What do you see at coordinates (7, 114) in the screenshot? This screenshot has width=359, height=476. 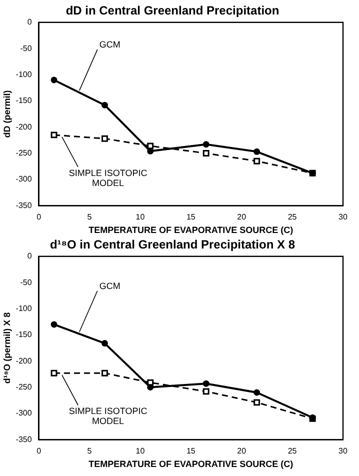 I see `y-axis-title: dD (permil)` at bounding box center [7, 114].